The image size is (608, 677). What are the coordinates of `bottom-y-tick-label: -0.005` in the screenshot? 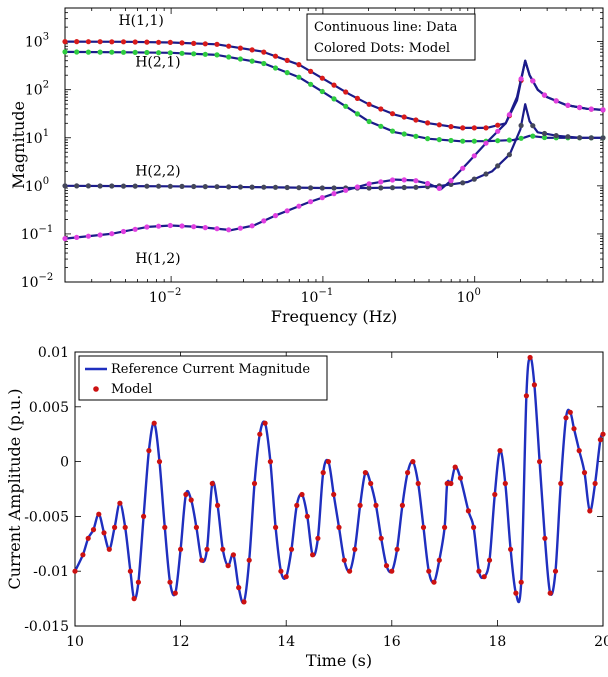 It's located at (46, 517).